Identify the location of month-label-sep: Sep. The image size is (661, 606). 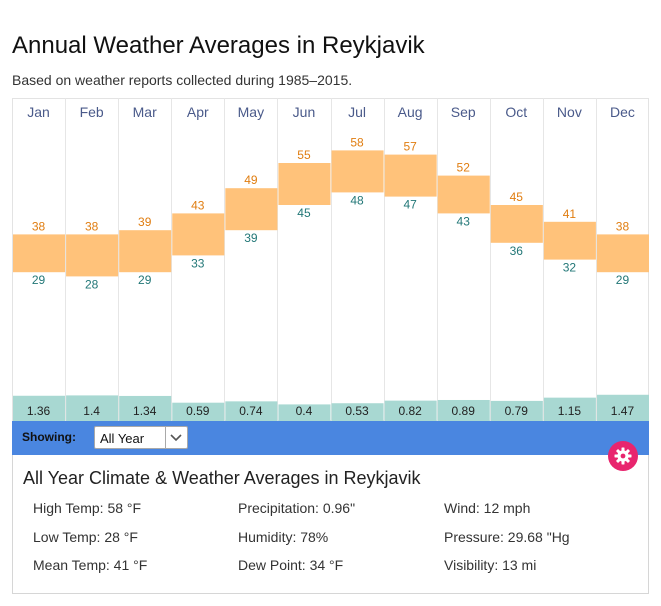
(463, 112).